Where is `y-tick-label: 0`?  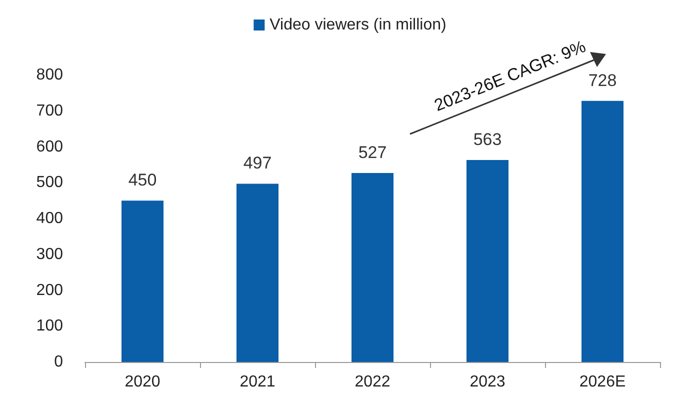
y-tick-label: 0 is located at coordinates (59, 362).